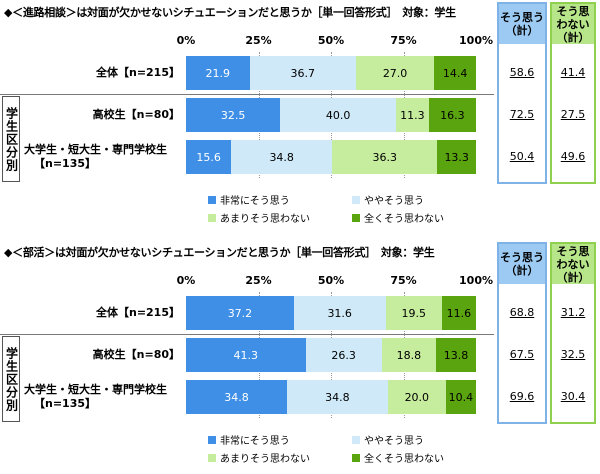  What do you see at coordinates (416, 397) in the screenshot?
I see `bar-segment-3: 20.0` at bounding box center [416, 397].